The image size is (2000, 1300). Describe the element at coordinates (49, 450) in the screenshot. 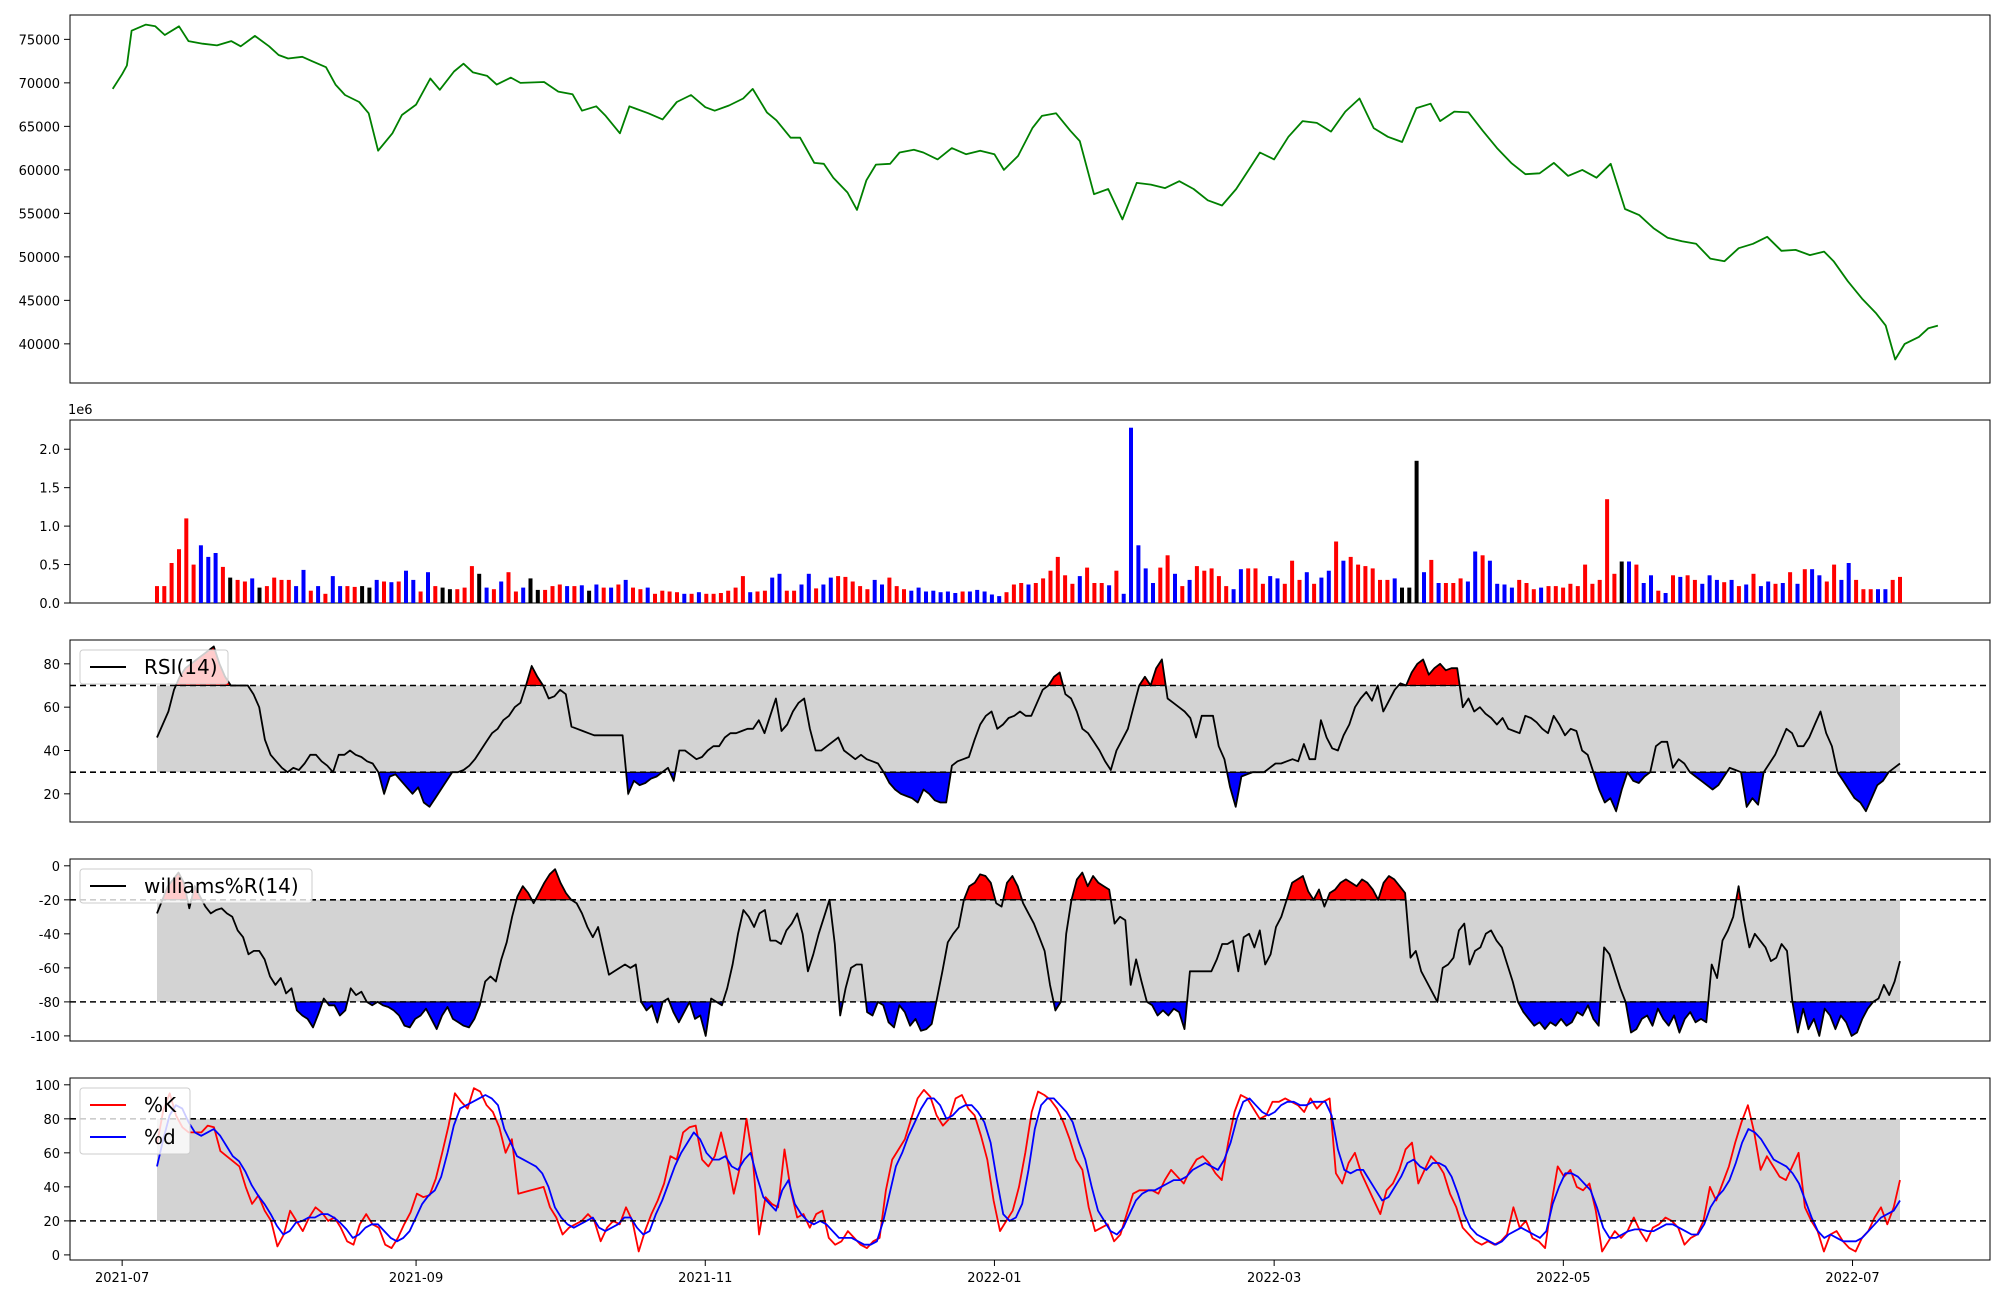

I see `y-tick-label: 2.0` at that location.